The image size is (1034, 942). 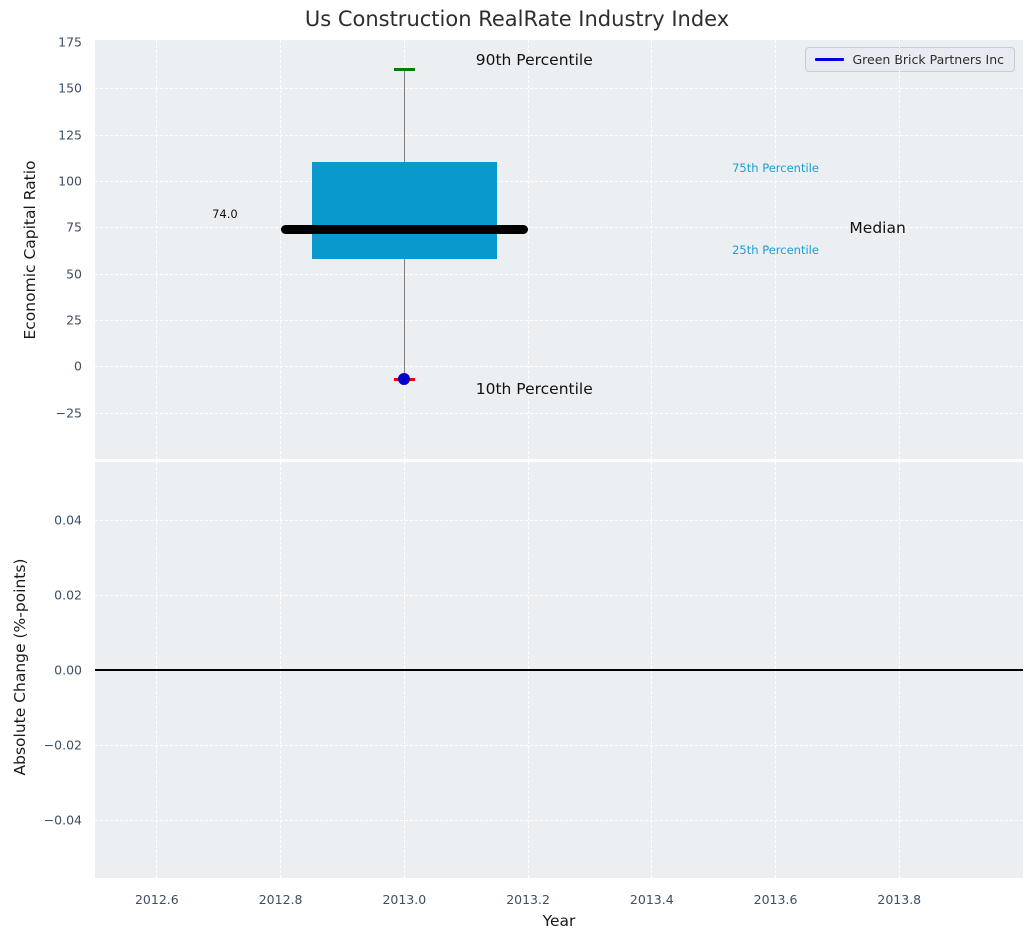 I want to click on legend: Green Brick Partners Inc, so click(x=909, y=59).